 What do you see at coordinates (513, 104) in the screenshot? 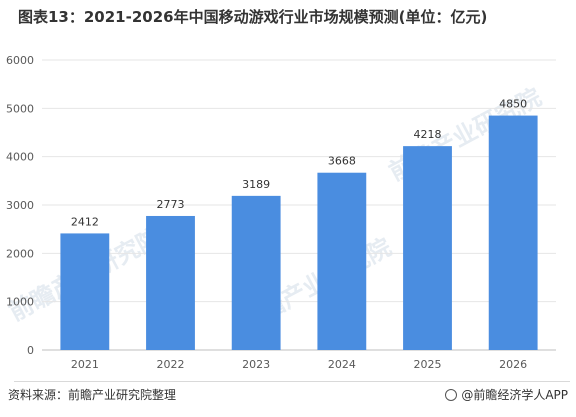
I see `data-label: 4850` at bounding box center [513, 104].